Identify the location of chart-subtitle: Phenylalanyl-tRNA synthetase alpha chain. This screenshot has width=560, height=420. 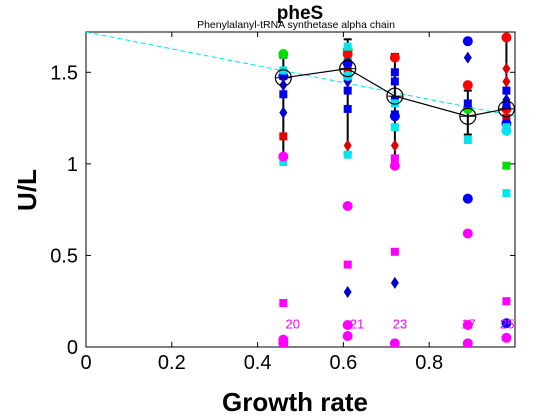
(296, 25).